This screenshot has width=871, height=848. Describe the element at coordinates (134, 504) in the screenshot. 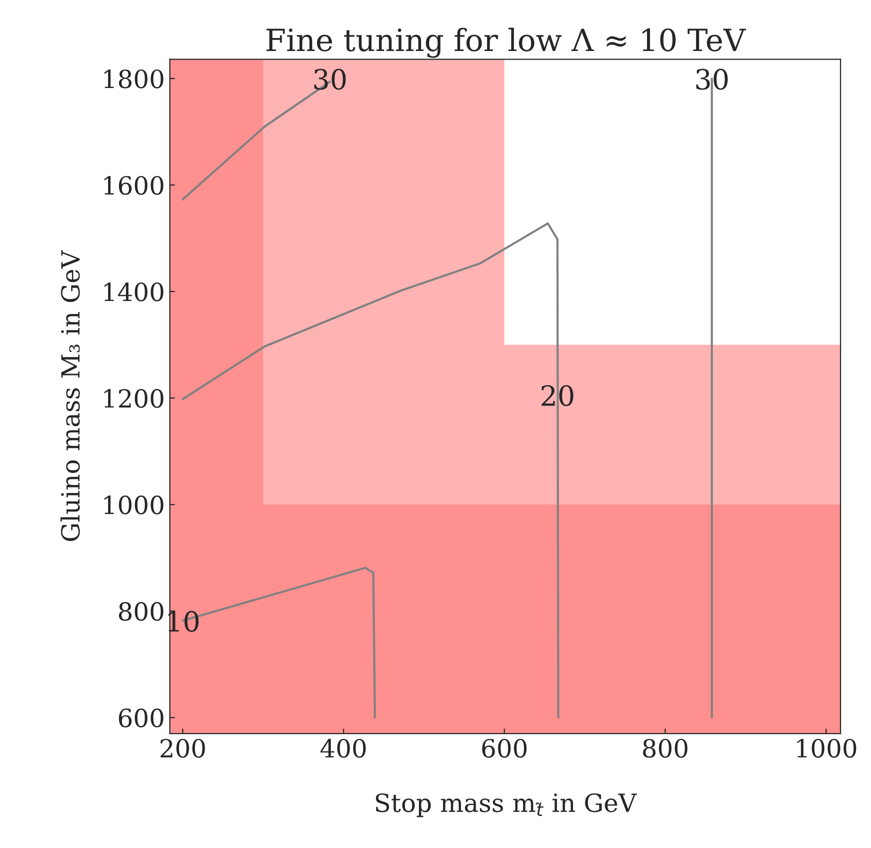

I see `y-tick-label: 1000` at that location.